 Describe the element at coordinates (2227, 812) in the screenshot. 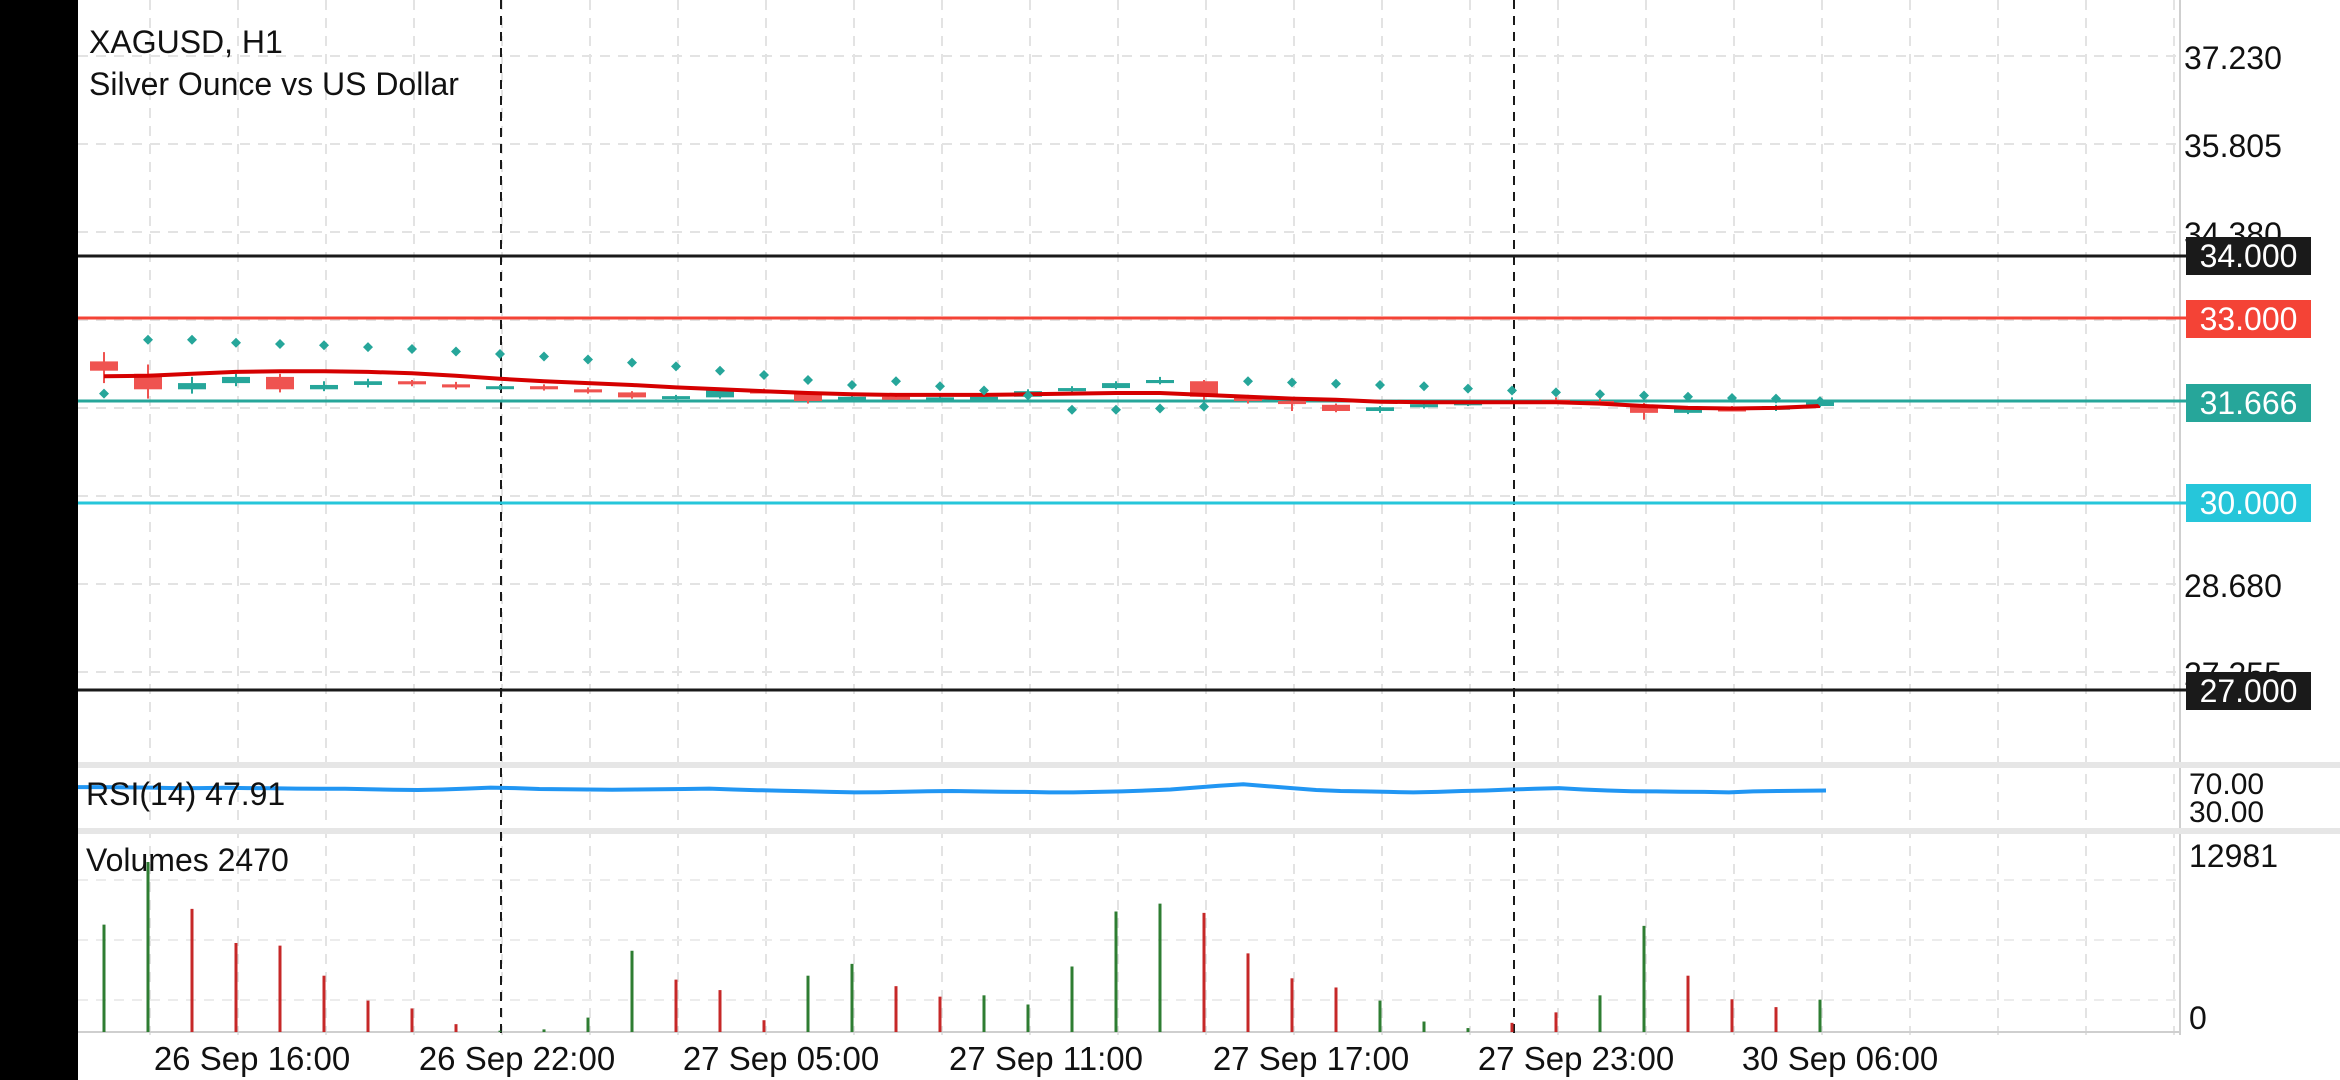

I see `rsi-level-30: 30.00` at that location.